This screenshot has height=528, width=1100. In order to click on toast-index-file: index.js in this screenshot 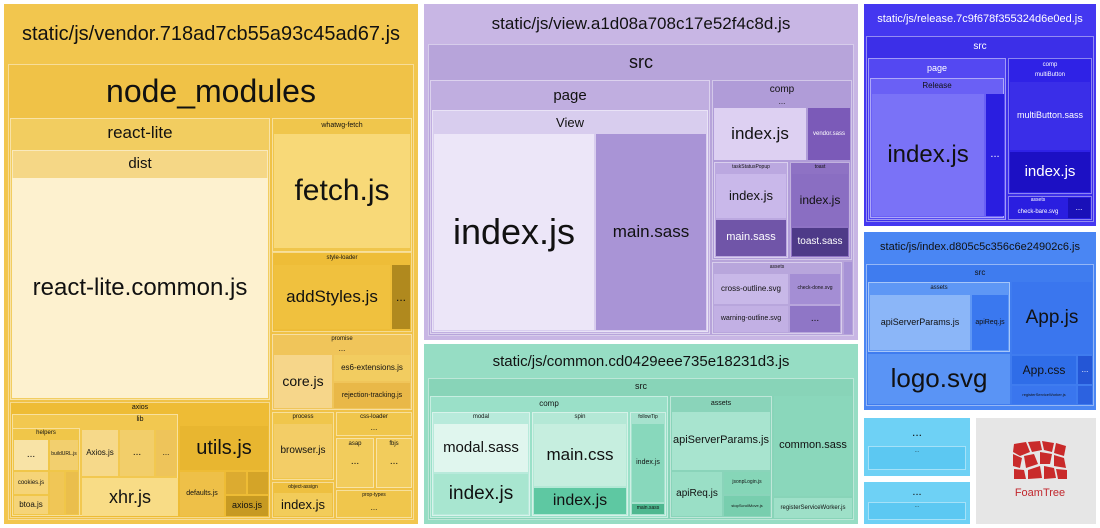, I will do `click(820, 200)`.